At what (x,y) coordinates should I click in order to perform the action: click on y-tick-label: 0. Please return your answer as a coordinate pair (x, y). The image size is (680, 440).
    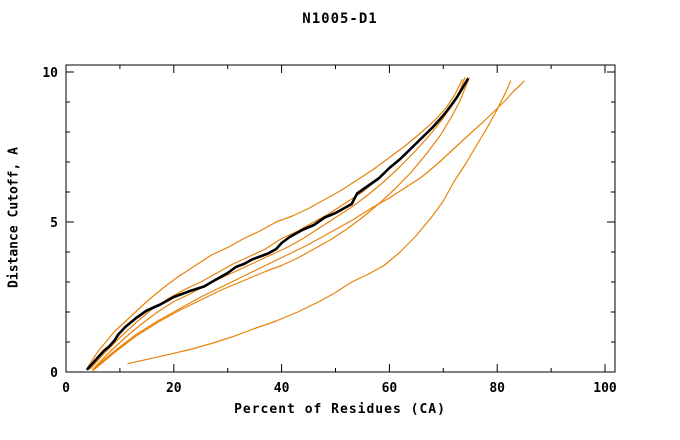
    Looking at the image, I should click on (54, 373).